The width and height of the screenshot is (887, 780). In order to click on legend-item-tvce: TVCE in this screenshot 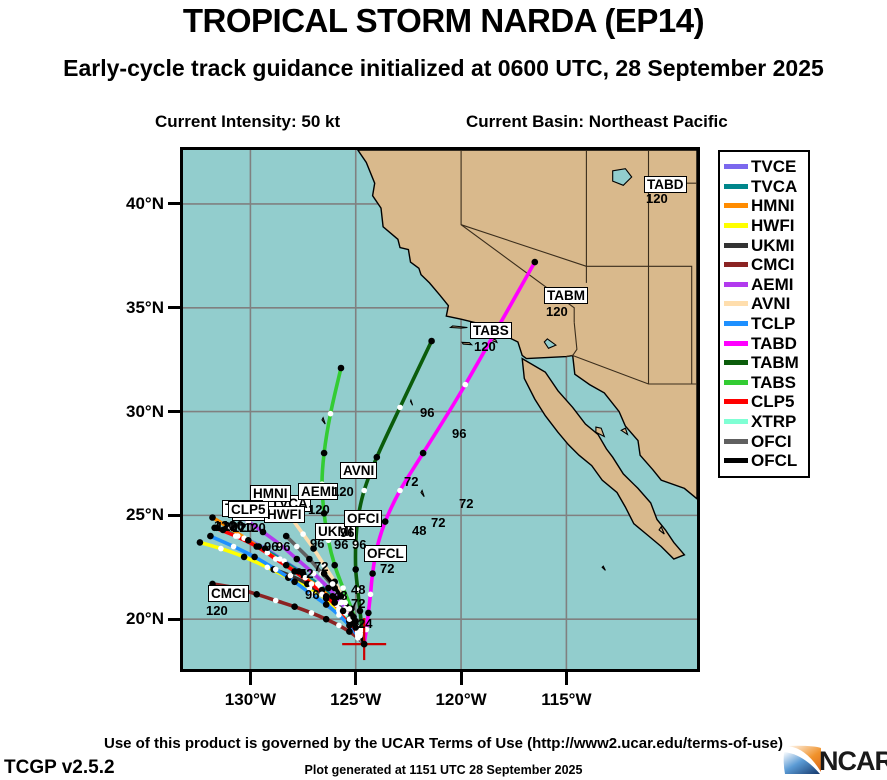, I will do `click(764, 167)`.